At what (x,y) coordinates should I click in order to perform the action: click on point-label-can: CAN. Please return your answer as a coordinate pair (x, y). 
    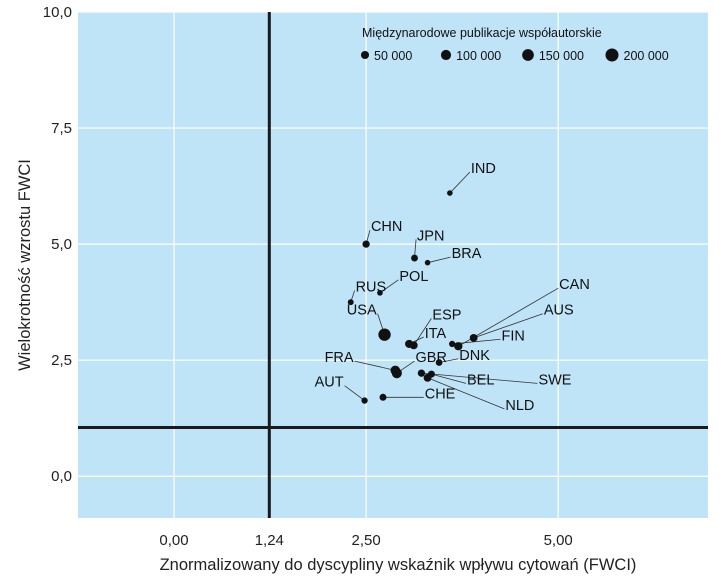
    Looking at the image, I should click on (574, 285).